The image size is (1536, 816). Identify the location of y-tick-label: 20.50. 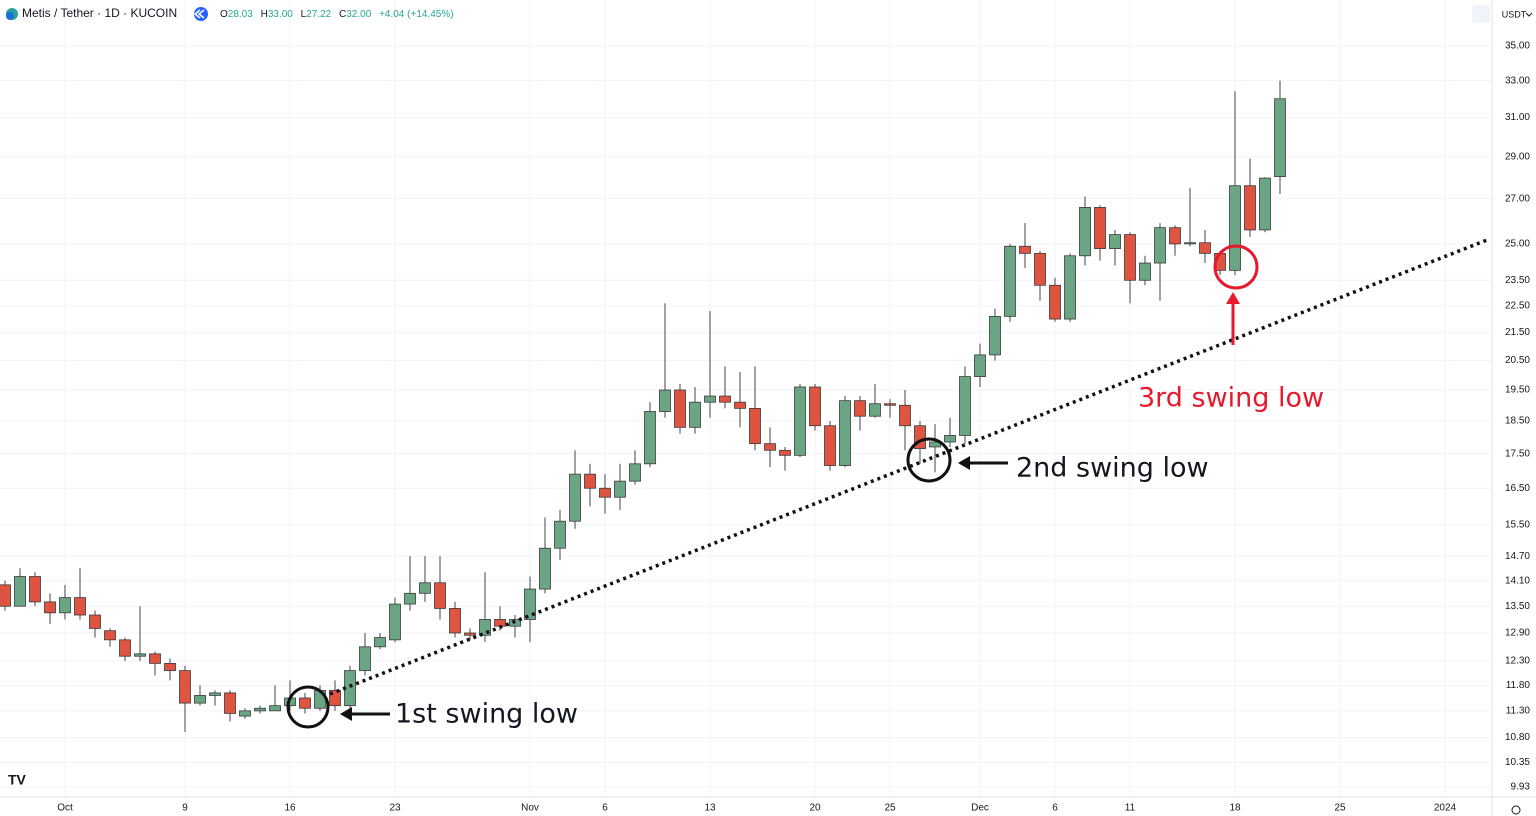
(1517, 360).